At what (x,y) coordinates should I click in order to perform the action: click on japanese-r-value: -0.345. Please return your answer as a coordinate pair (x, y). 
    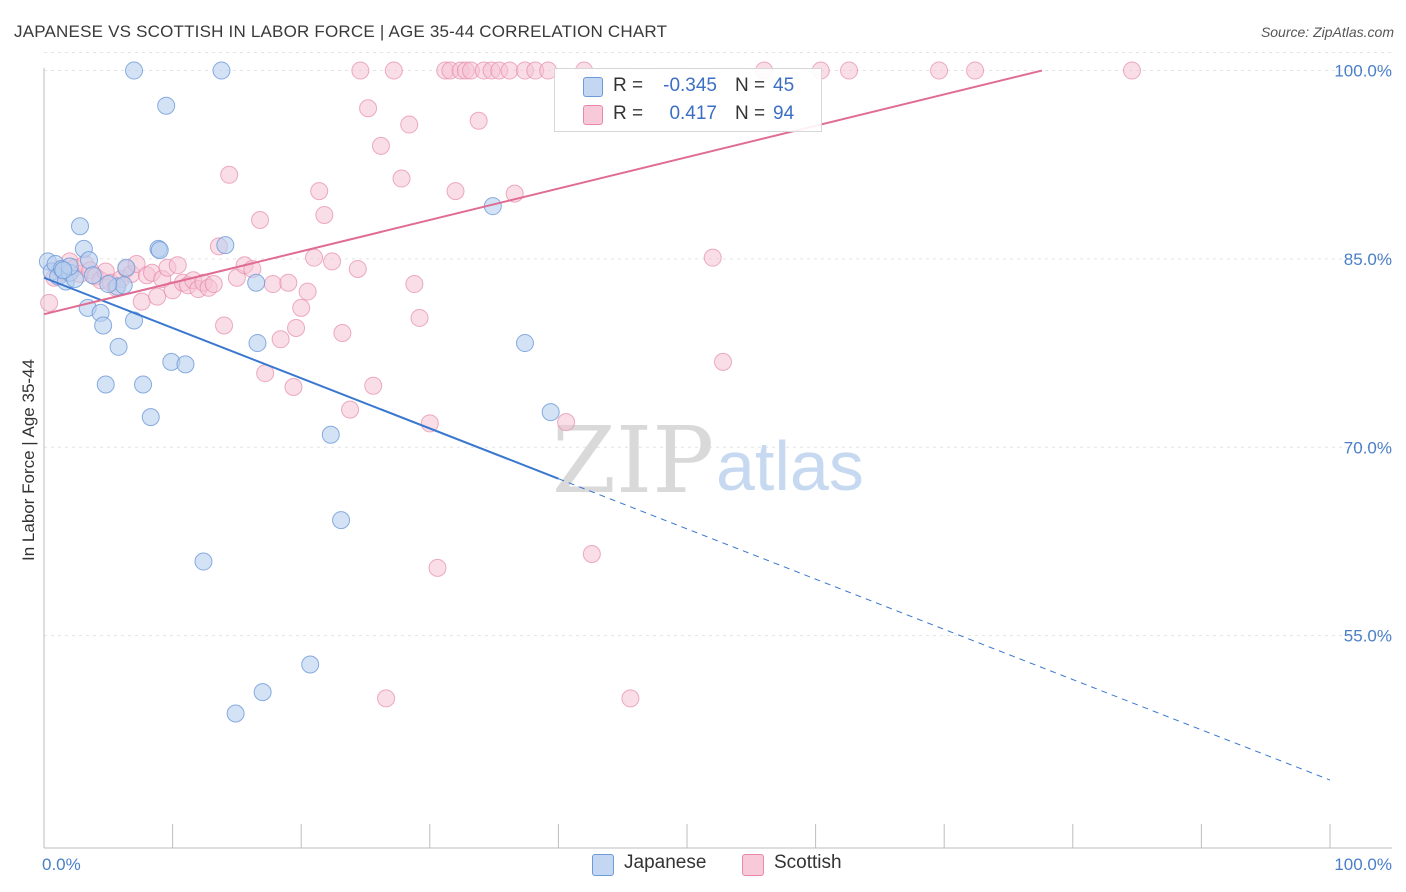
    Looking at the image, I should click on (690, 85).